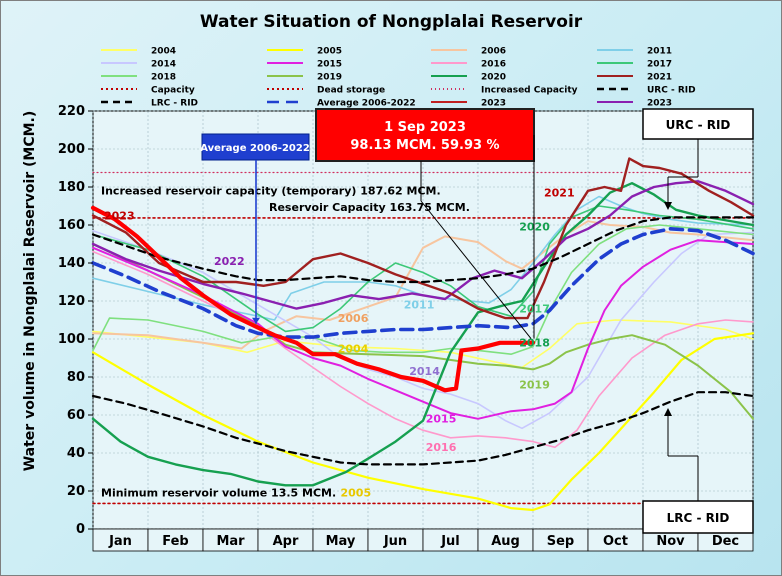  Describe the element at coordinates (419, 305) in the screenshot. I see `series-label: 2011` at that location.